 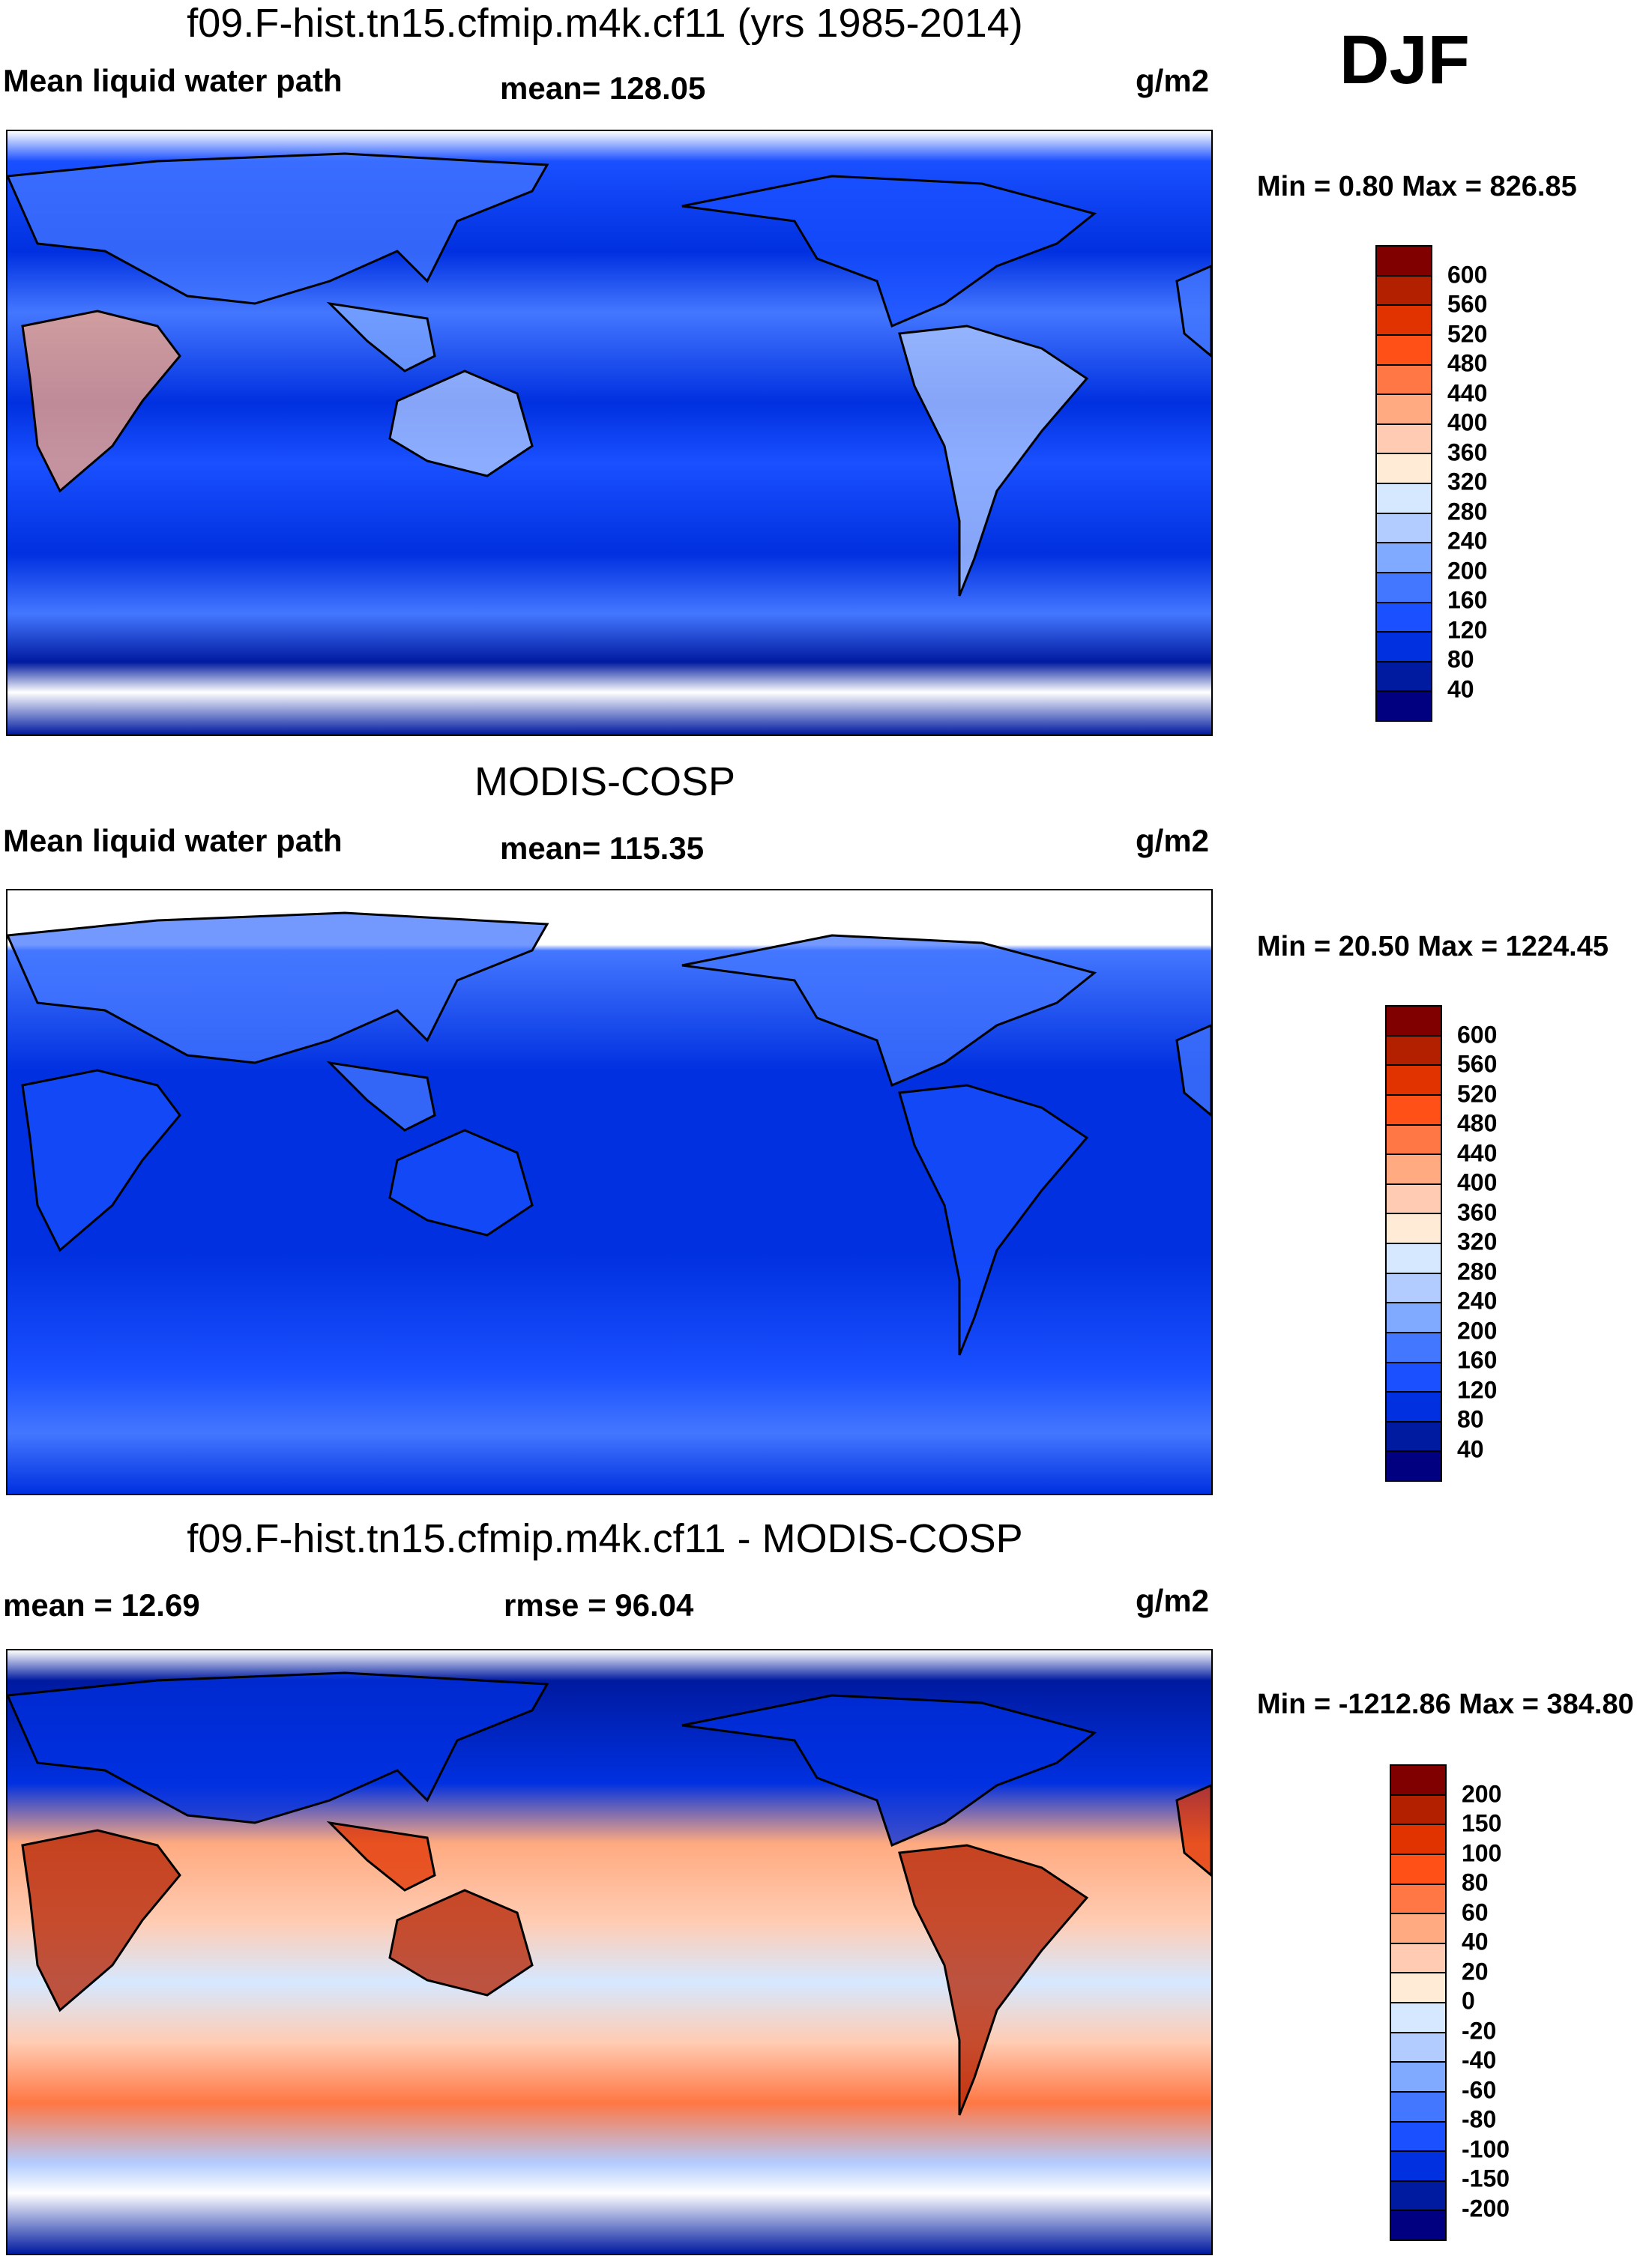 I want to click on colorbar-label: -60, so click(x=1479, y=2089).